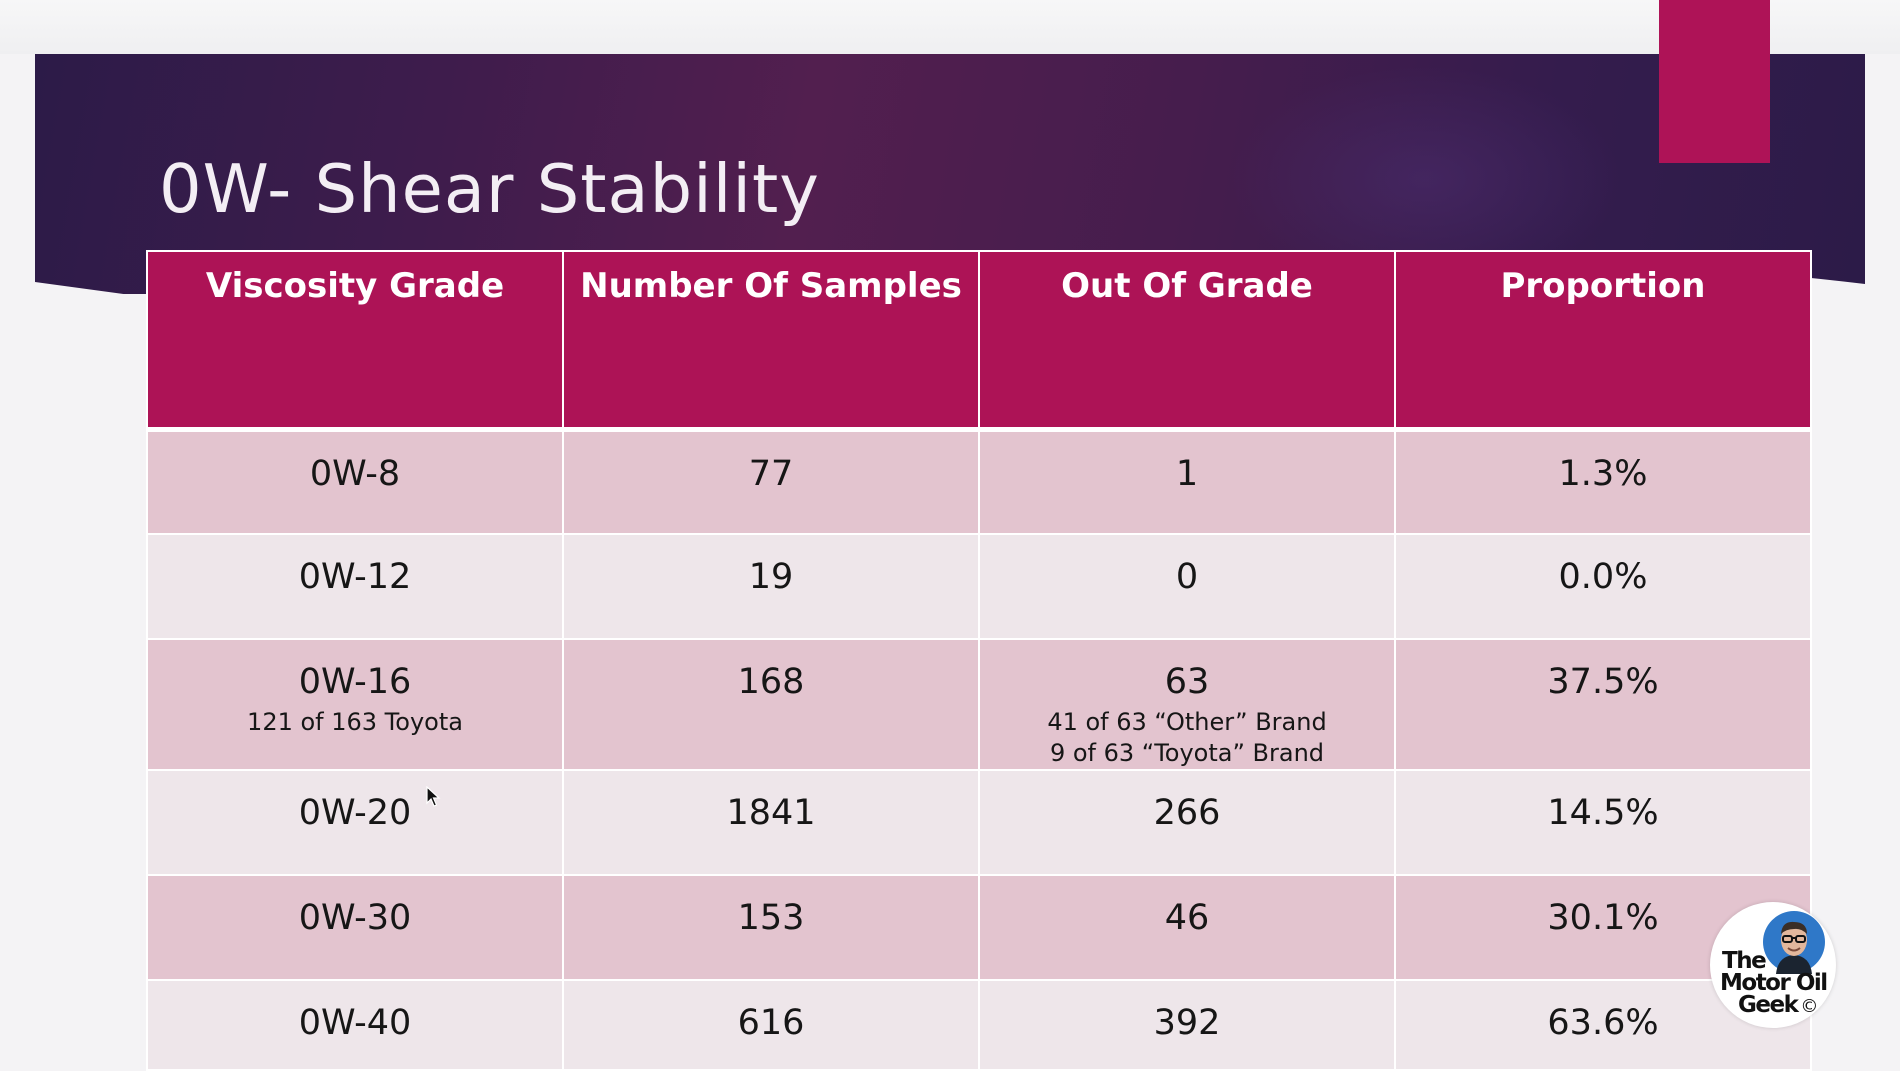 This screenshot has width=1900, height=1071. Describe the element at coordinates (1603, 587) in the screenshot. I see `proportion-cell: 0.0%` at that location.